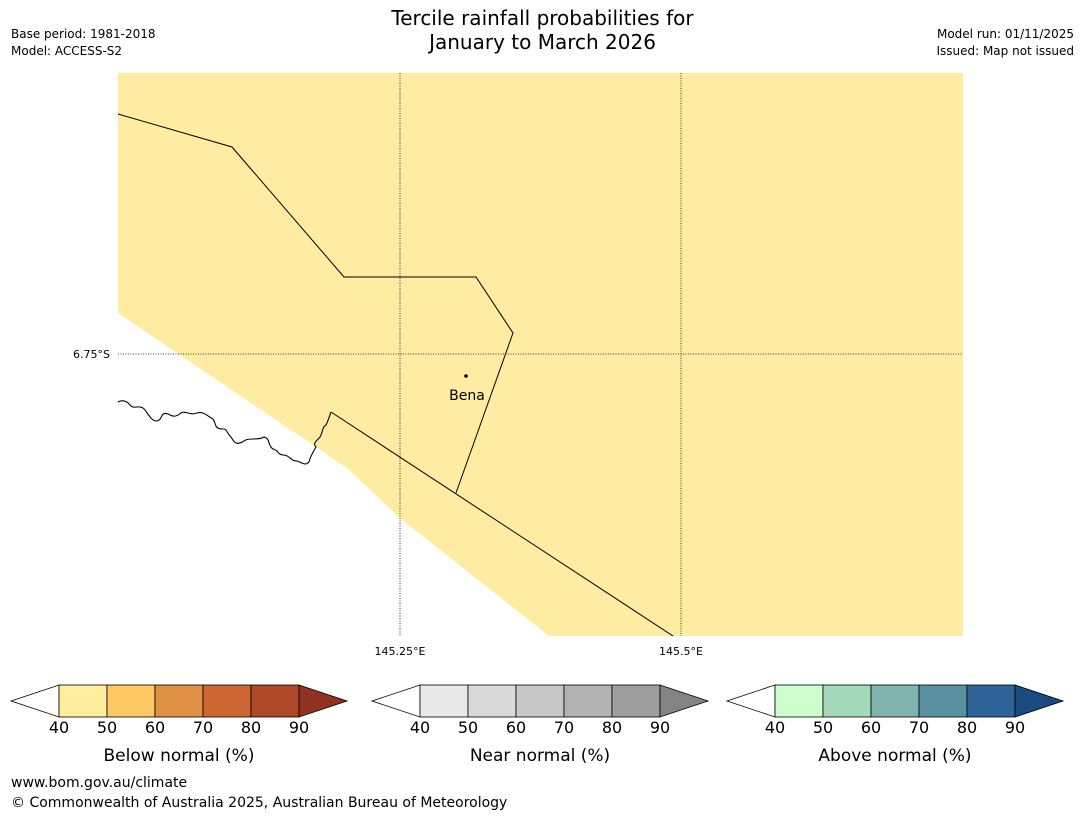 The height and width of the screenshot is (816, 1085). Describe the element at coordinates (83, 43) in the screenshot. I see `meta-left: Base period: 1981-2018 Model: ACCESS-S2` at that location.